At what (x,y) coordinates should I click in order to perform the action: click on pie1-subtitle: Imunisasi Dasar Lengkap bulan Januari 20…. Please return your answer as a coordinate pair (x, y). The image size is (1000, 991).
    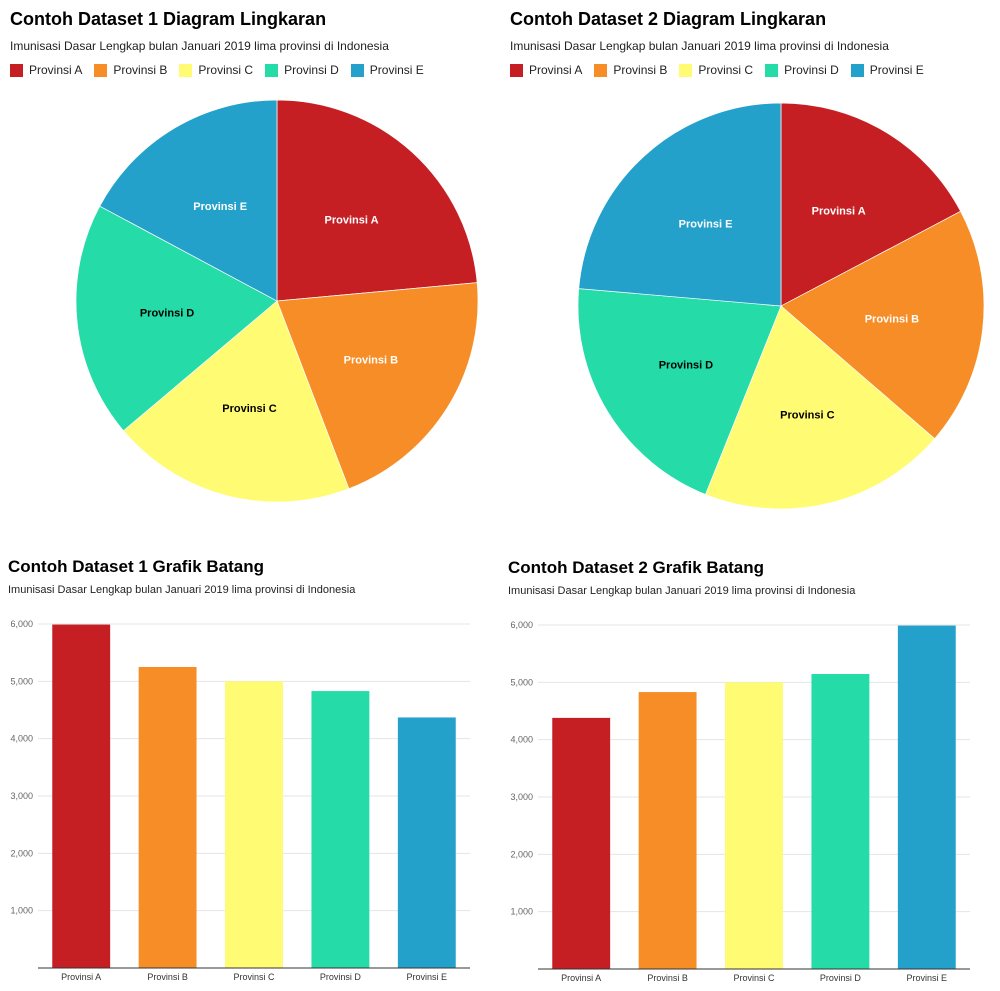
    Looking at the image, I should click on (199, 46).